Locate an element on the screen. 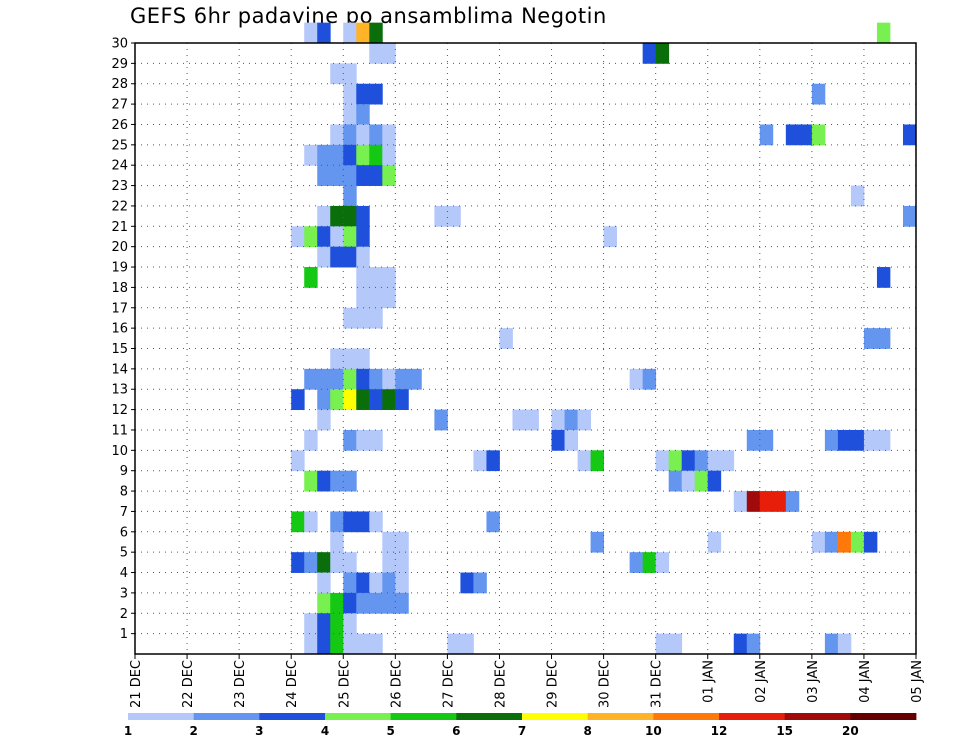 The image size is (960, 742). x-tick-label: 29 DEC is located at coordinates (553, 684).